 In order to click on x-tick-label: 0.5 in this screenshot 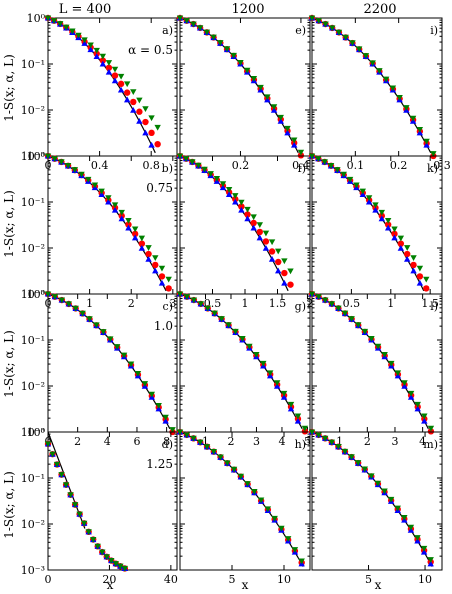, I will do `click(352, 303)`.